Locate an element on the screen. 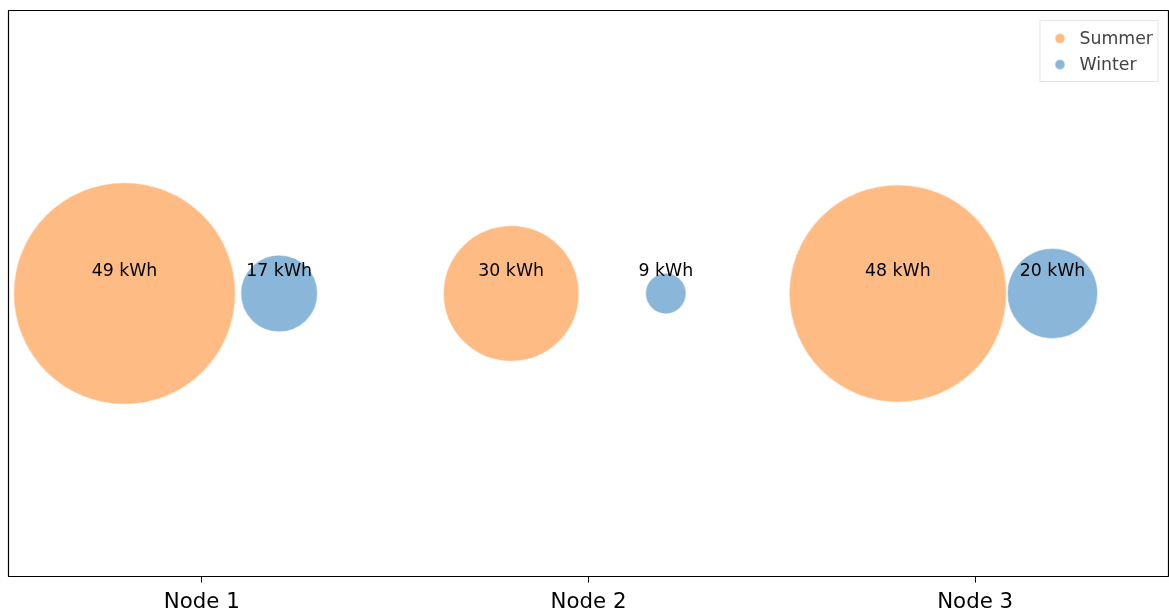  data-label: 48 kWh is located at coordinates (897, 269).